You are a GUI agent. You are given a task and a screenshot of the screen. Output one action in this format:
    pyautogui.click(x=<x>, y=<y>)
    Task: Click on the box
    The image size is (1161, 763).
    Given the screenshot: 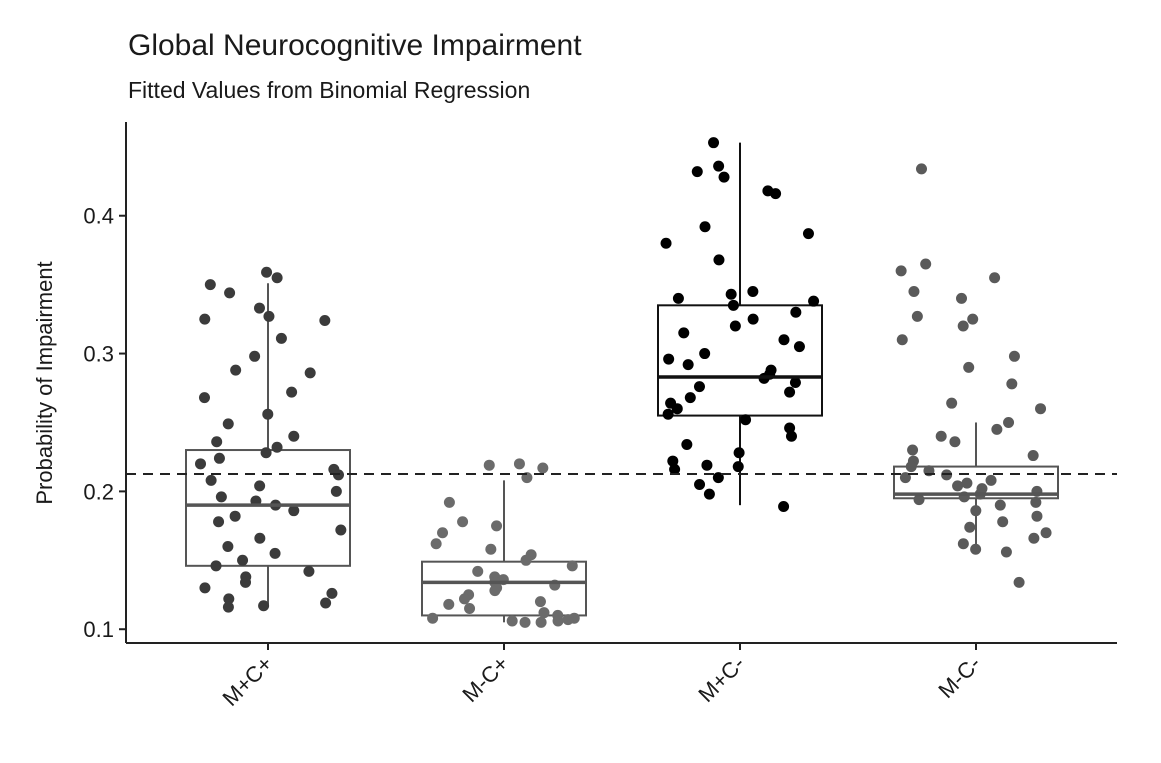 What is the action you would take?
    pyautogui.click(x=268, y=508)
    